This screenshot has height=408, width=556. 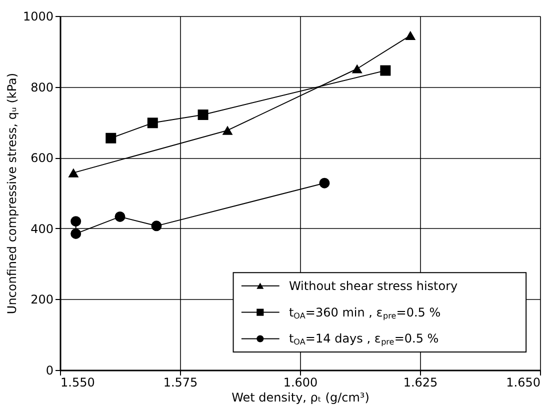 I want to click on y-tick-label: 0, so click(x=50, y=371).